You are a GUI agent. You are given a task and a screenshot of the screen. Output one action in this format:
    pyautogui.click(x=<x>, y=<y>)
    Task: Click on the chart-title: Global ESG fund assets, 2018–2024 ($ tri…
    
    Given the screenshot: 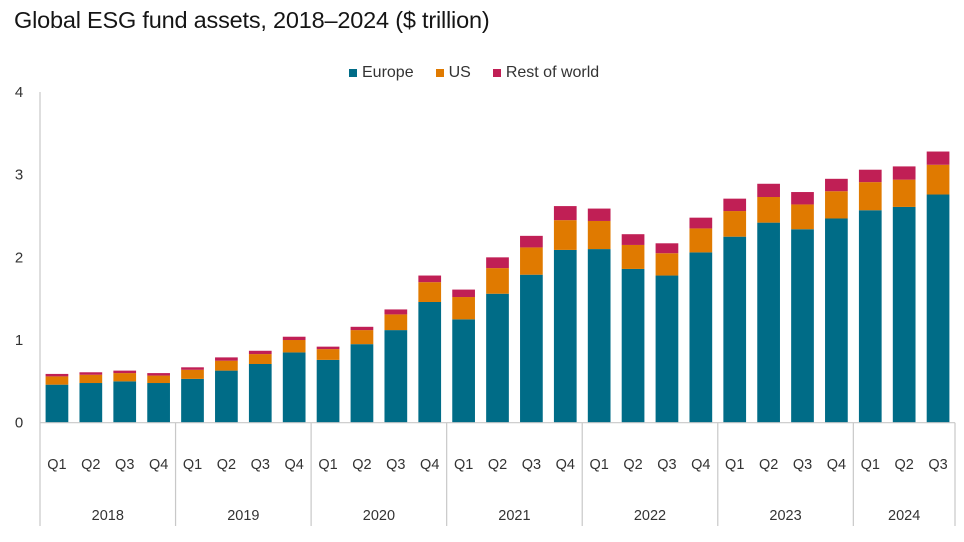 What is the action you would take?
    pyautogui.click(x=252, y=20)
    